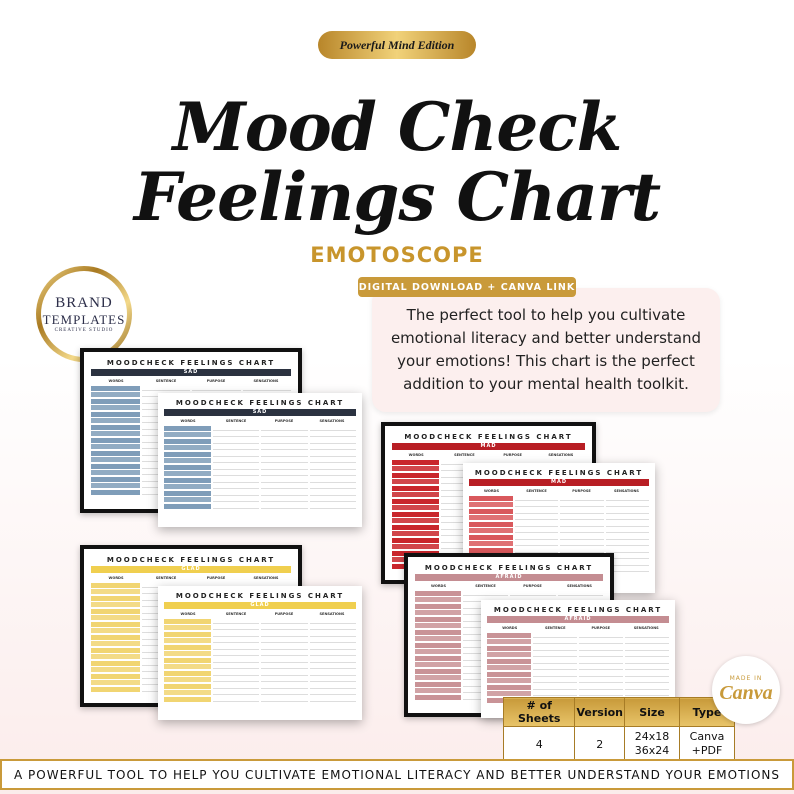 Image resolution: width=794 pixels, height=794 pixels. Describe the element at coordinates (84, 319) in the screenshot. I see `logo-text: TEMPLATES` at that location.